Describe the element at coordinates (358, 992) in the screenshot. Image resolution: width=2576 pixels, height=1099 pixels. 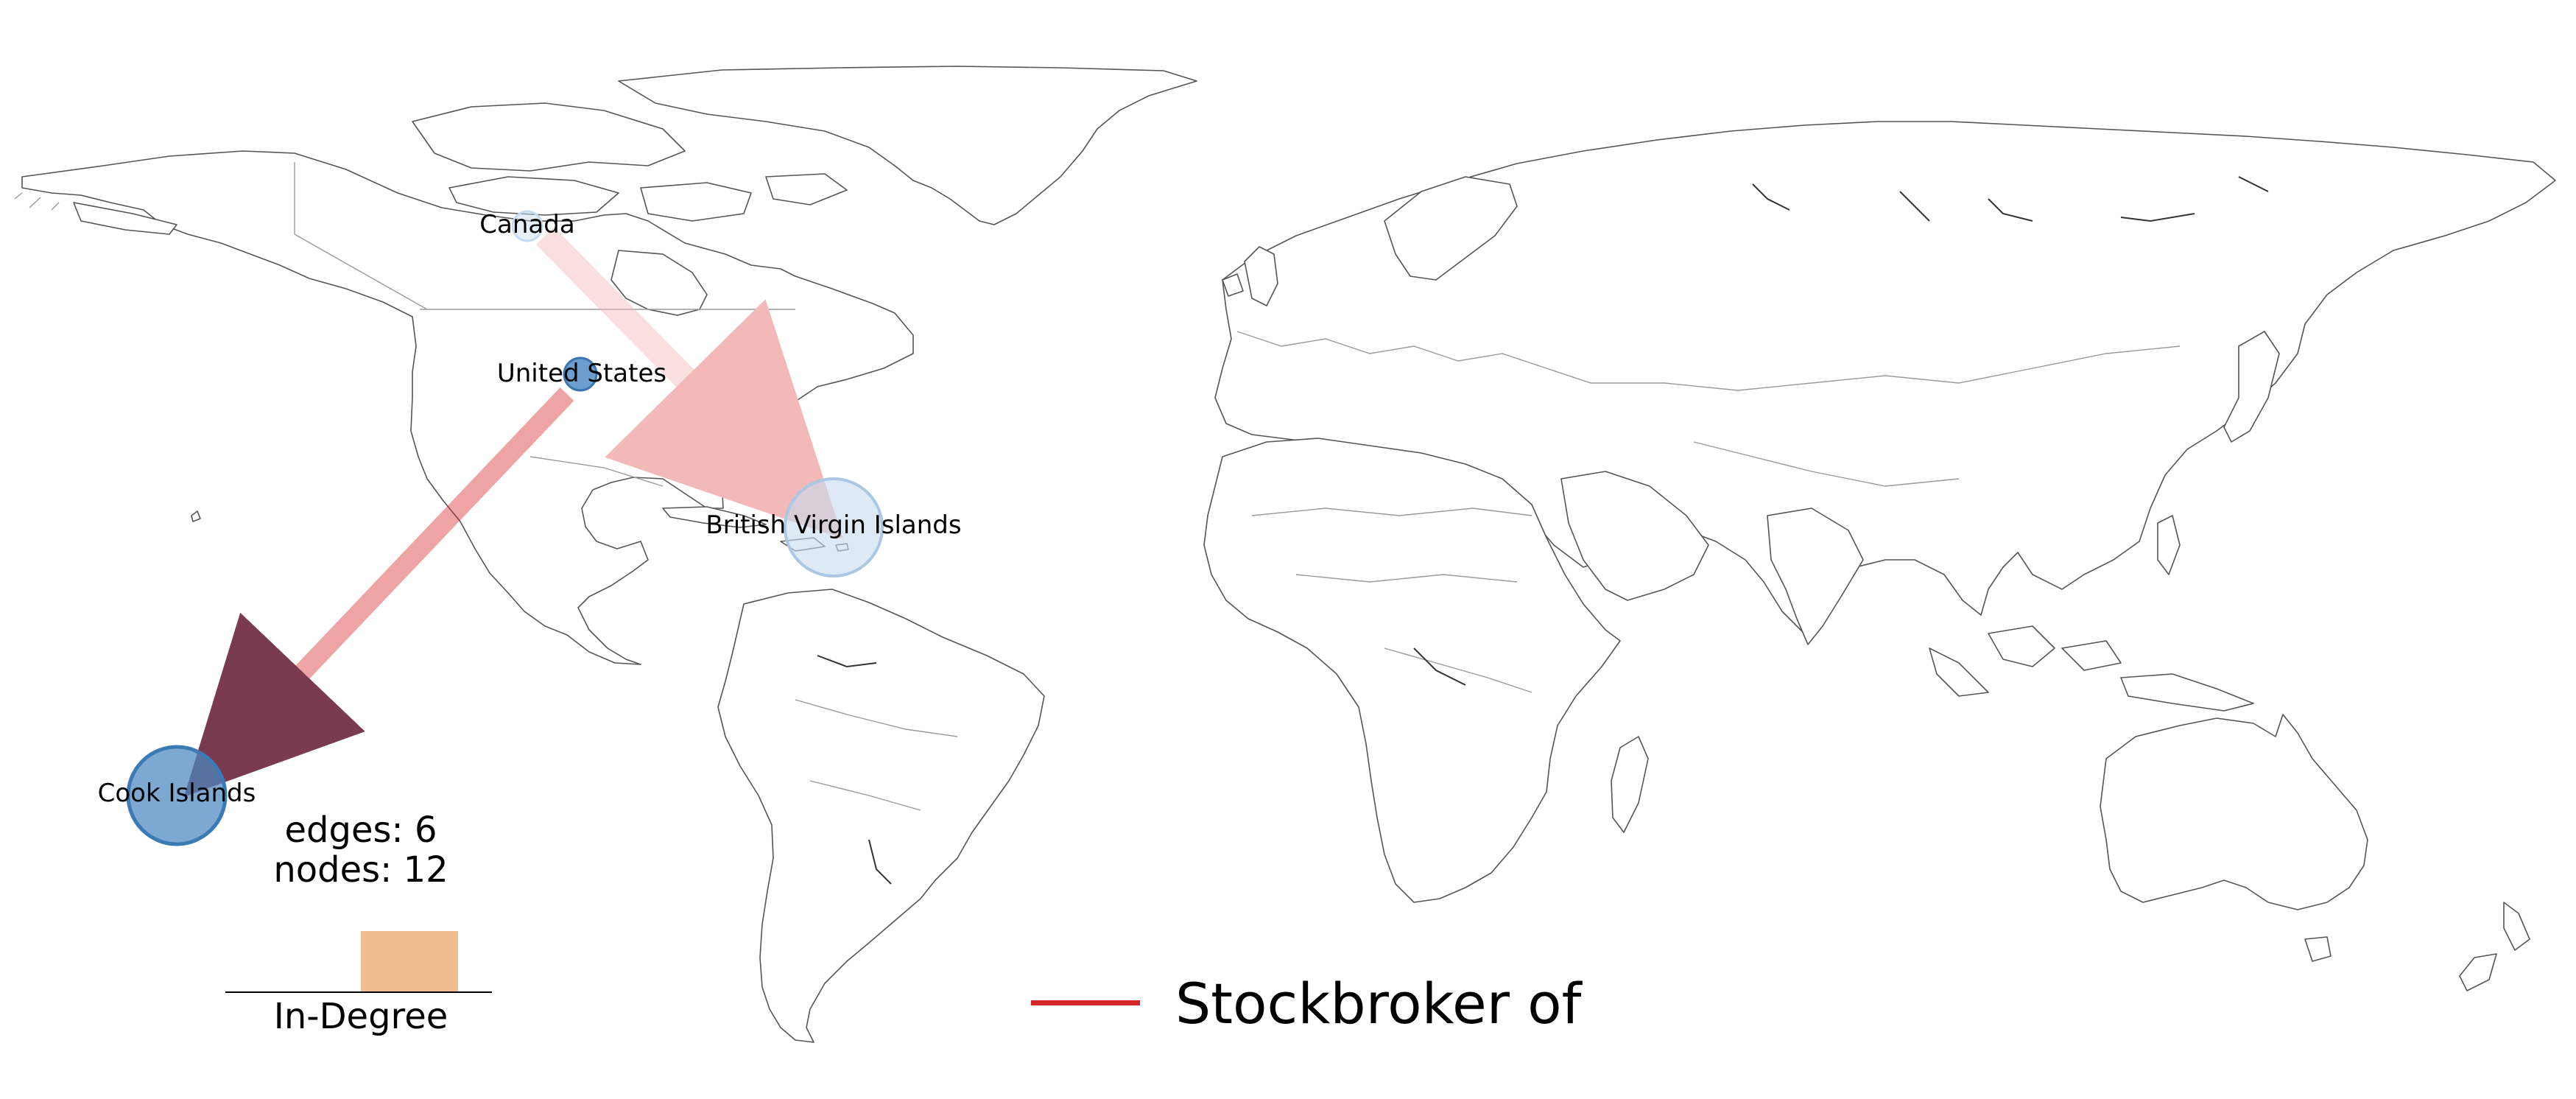
I see `in-degree-histogram-axis` at that location.